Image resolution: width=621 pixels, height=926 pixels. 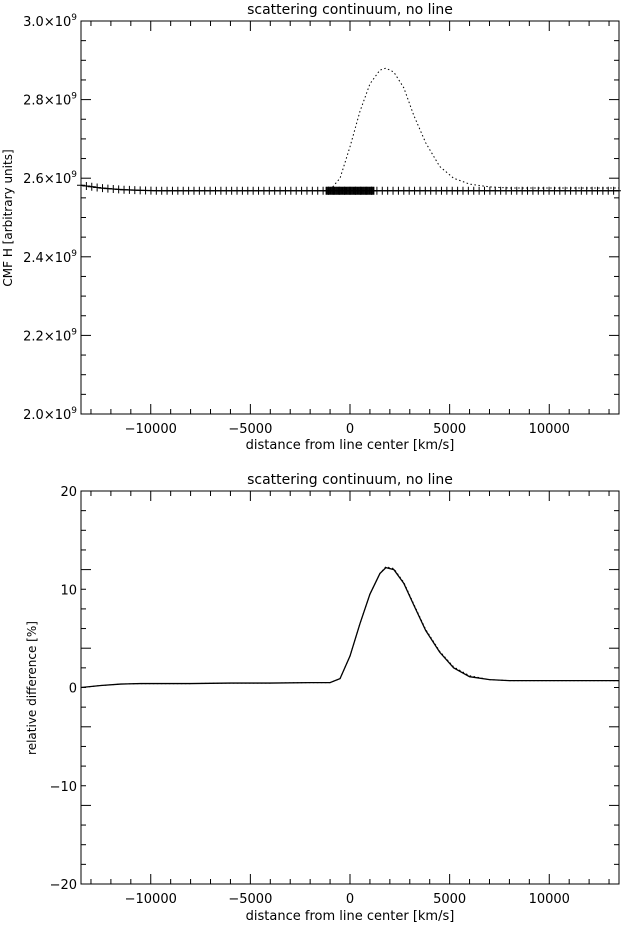 What do you see at coordinates (68, 590) in the screenshot?
I see `y-tick-label: 10` at bounding box center [68, 590].